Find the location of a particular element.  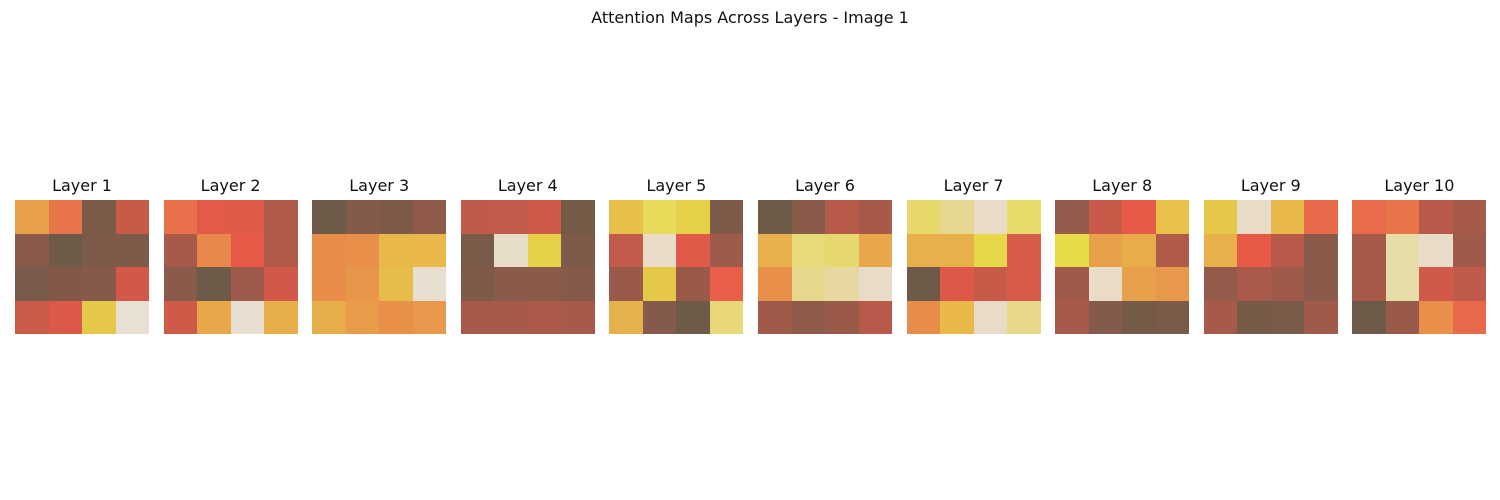

heatmap-panel: Layer 2 is located at coordinates (230, 254).